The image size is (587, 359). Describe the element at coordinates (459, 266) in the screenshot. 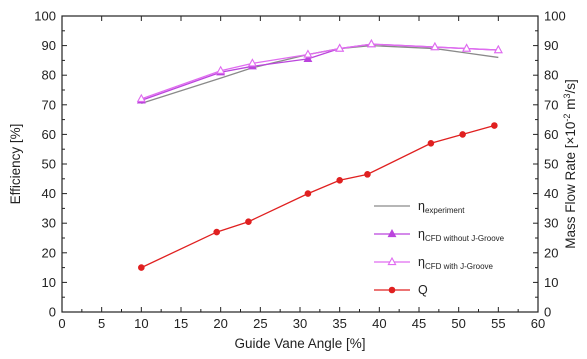

I see `legend-label-sub: CFD with J-Groove` at that location.